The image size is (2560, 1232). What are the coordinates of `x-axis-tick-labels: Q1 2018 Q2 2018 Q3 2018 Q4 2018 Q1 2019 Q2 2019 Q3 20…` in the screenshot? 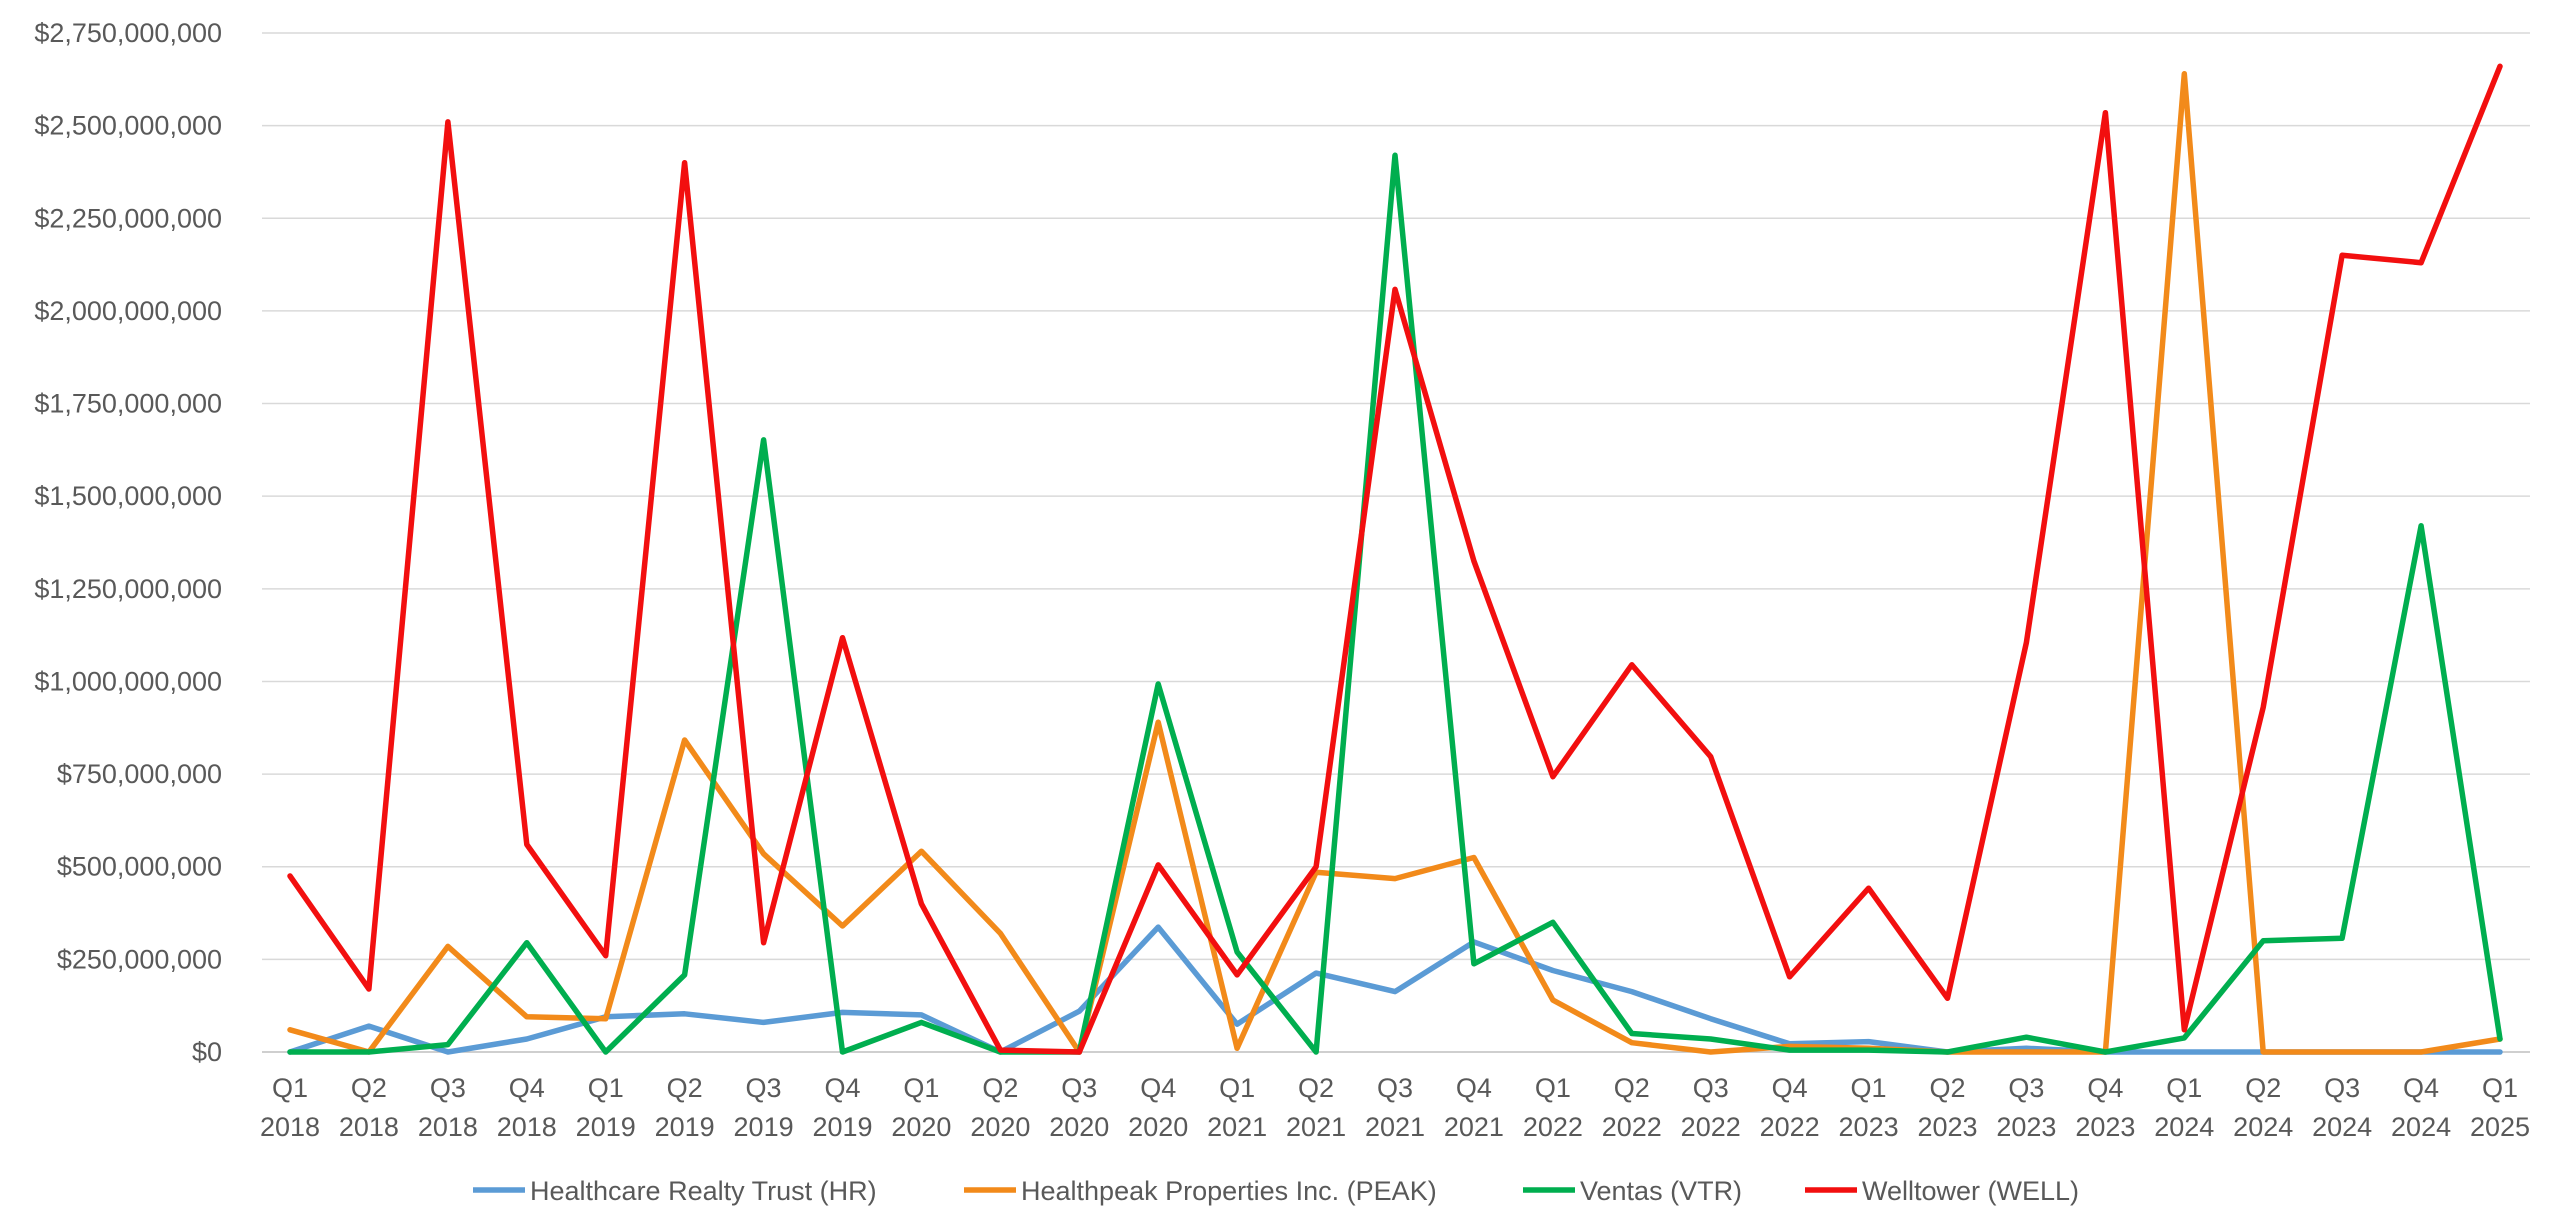 It's located at (1395, 1107).